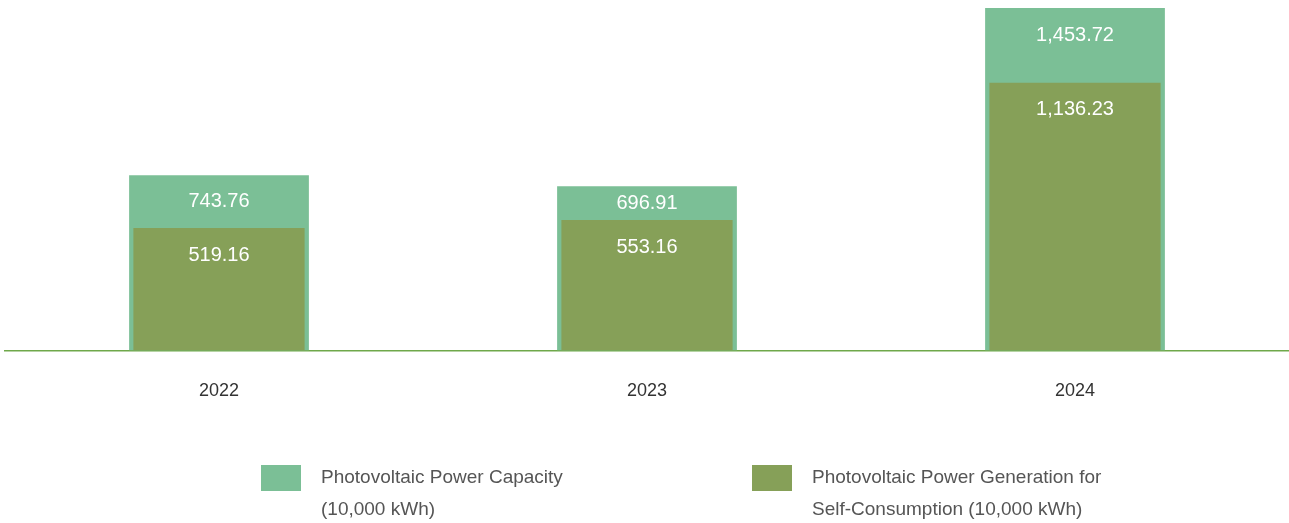 This screenshot has width=1289, height=523. I want to click on legend-label: Photovoltaic Power Generation for Self-Consumption (10,000 kWh), so click(957, 493).